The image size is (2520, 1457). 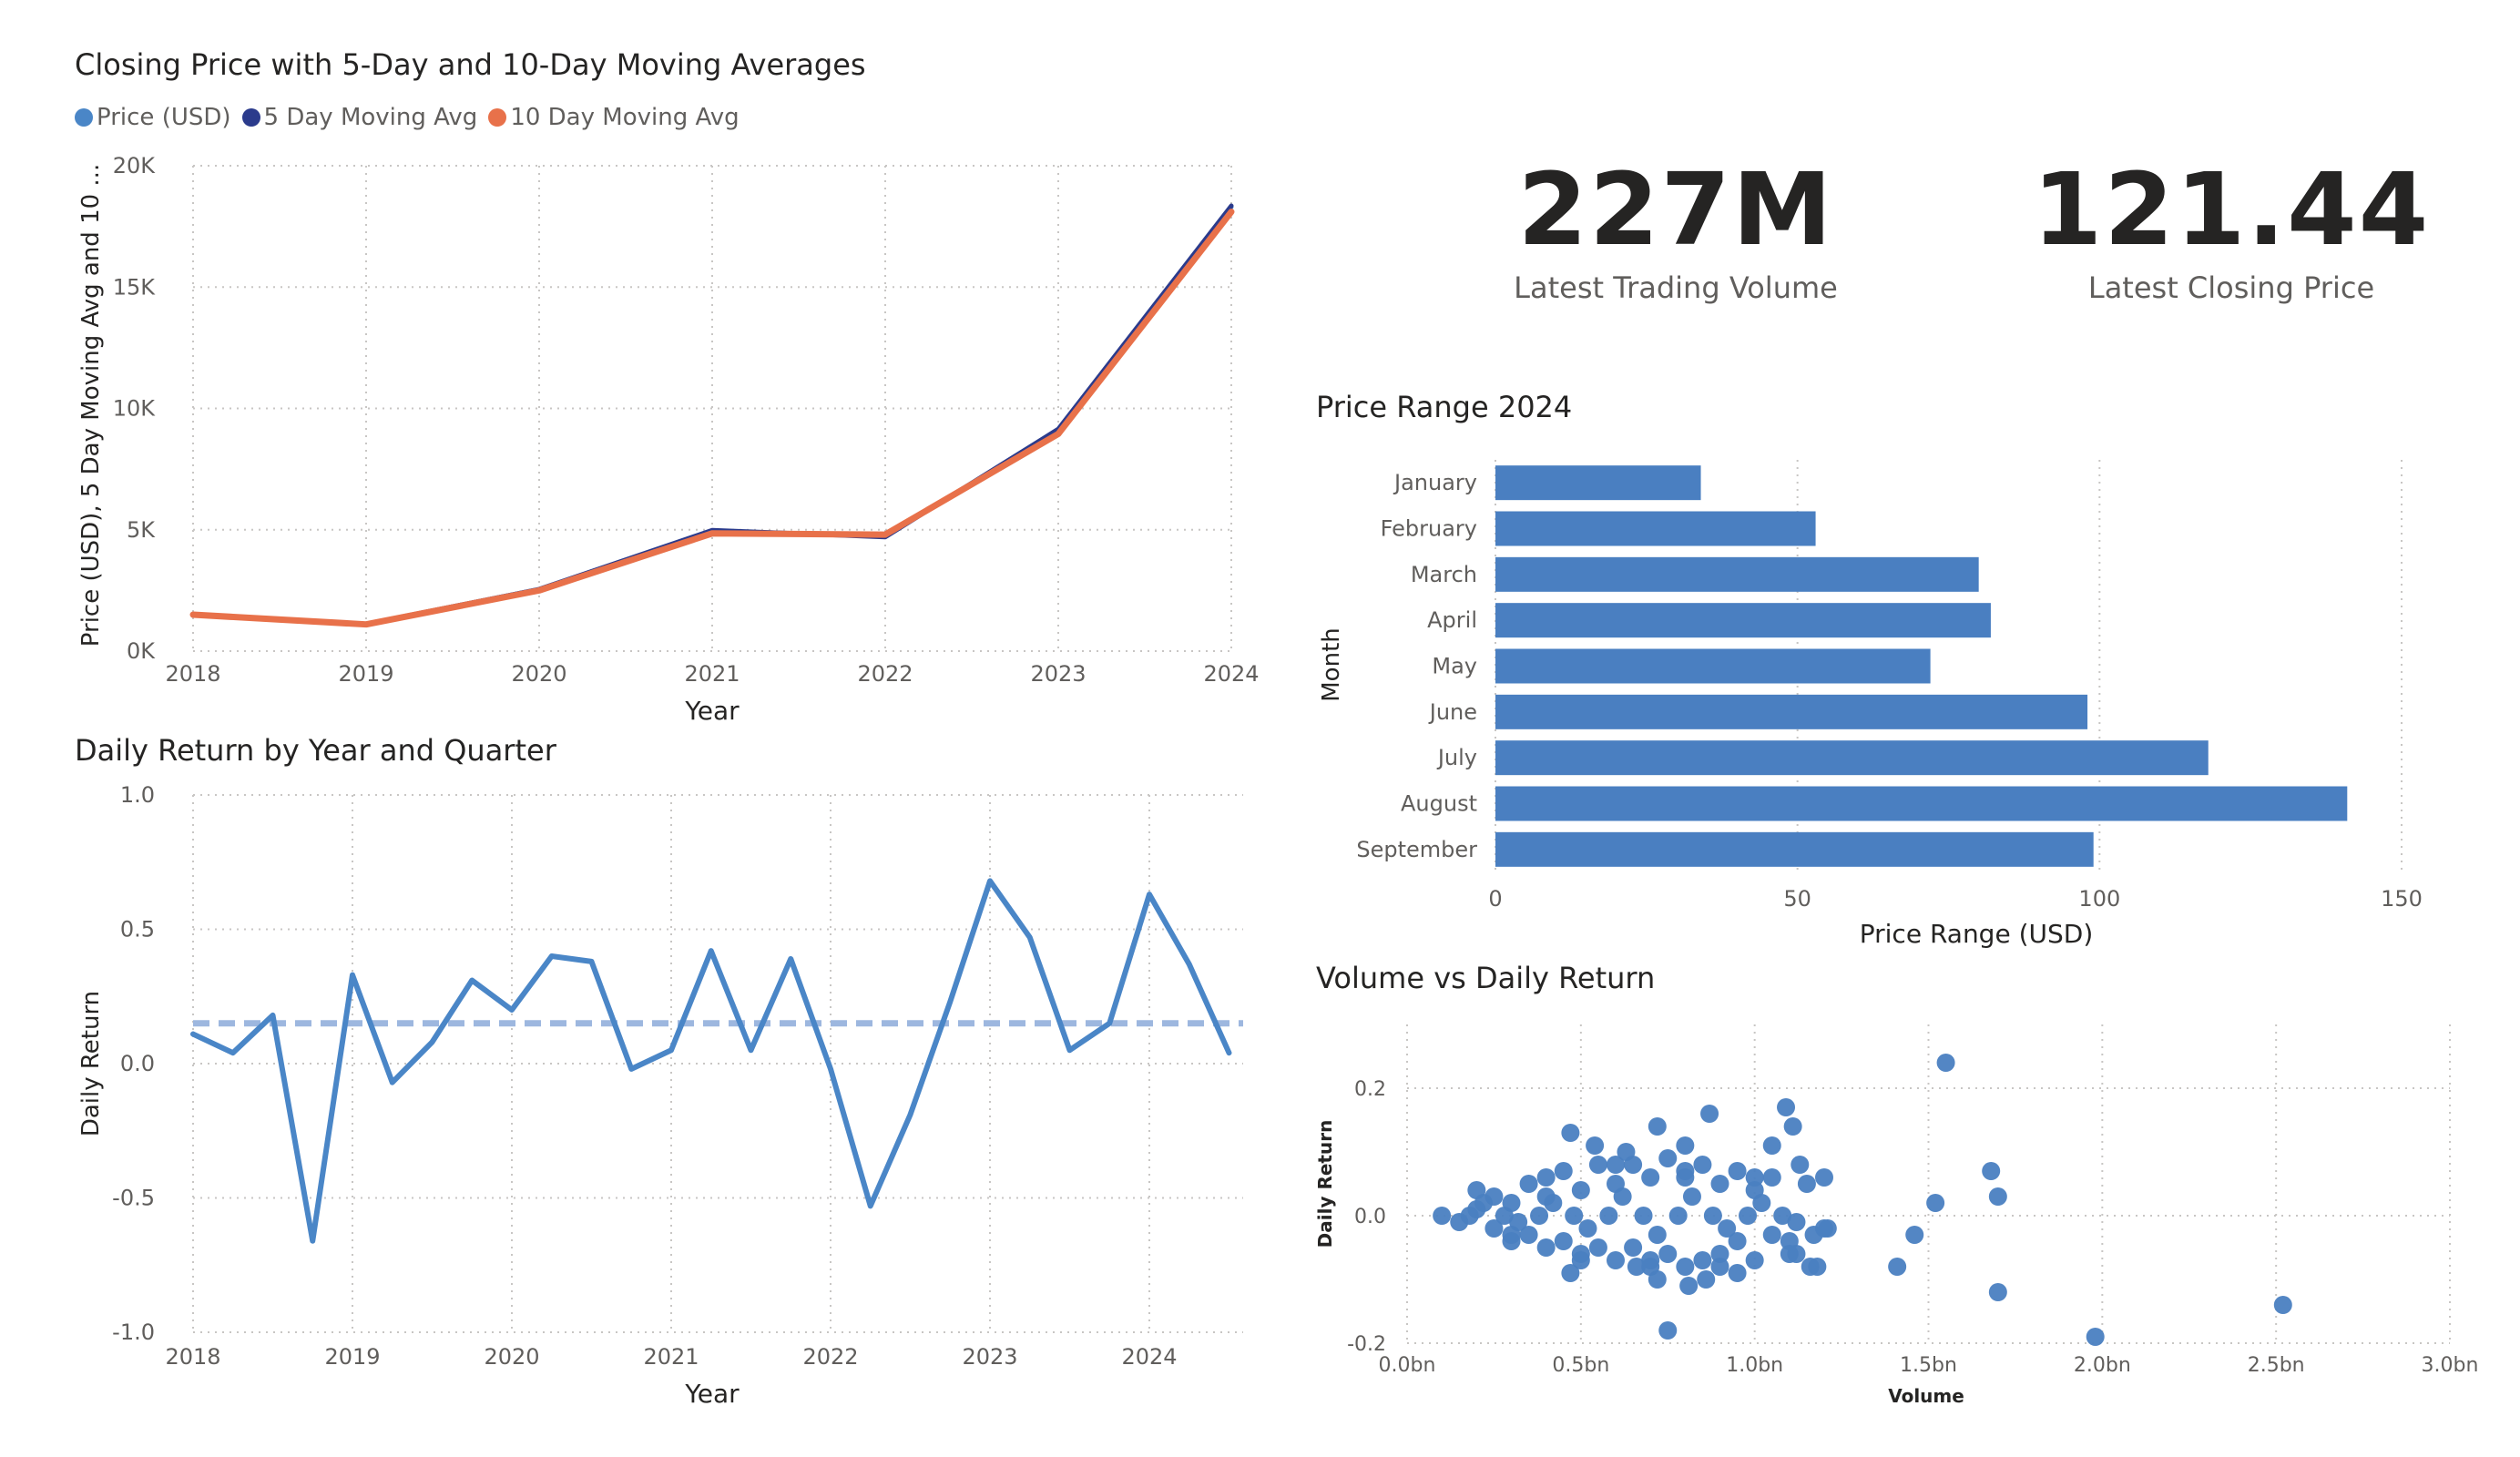 I want to click on range-y-axis-label: Month, so click(x=1331, y=665).